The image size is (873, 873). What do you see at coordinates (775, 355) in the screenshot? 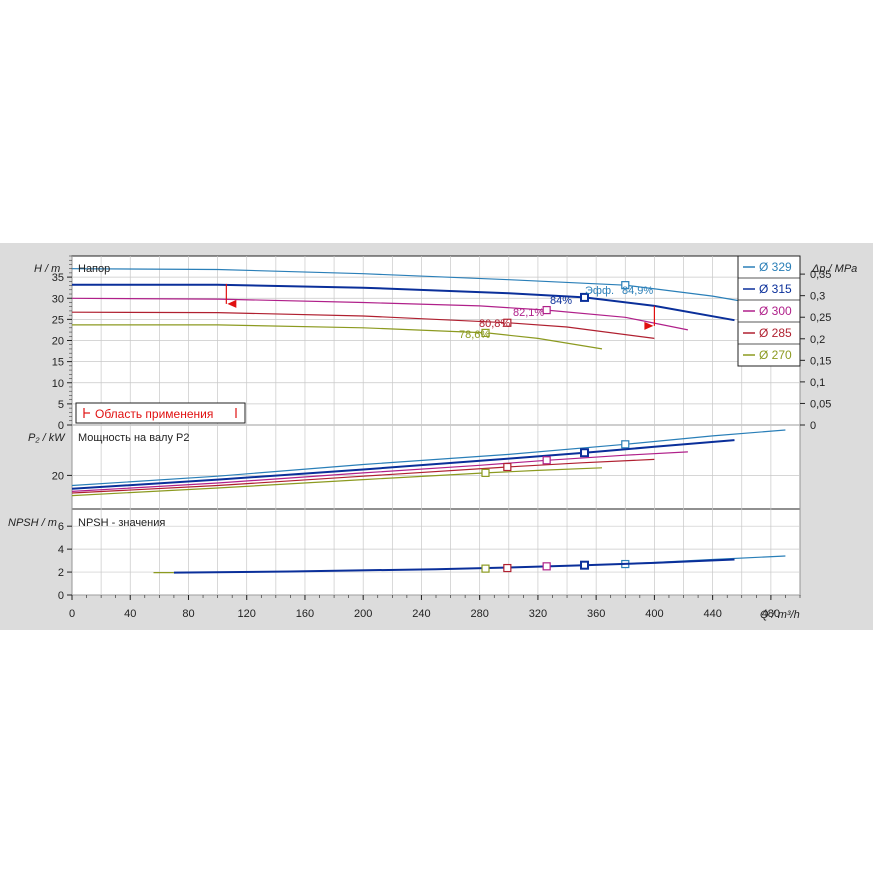
I see `legend-entry: Ø 270` at bounding box center [775, 355].